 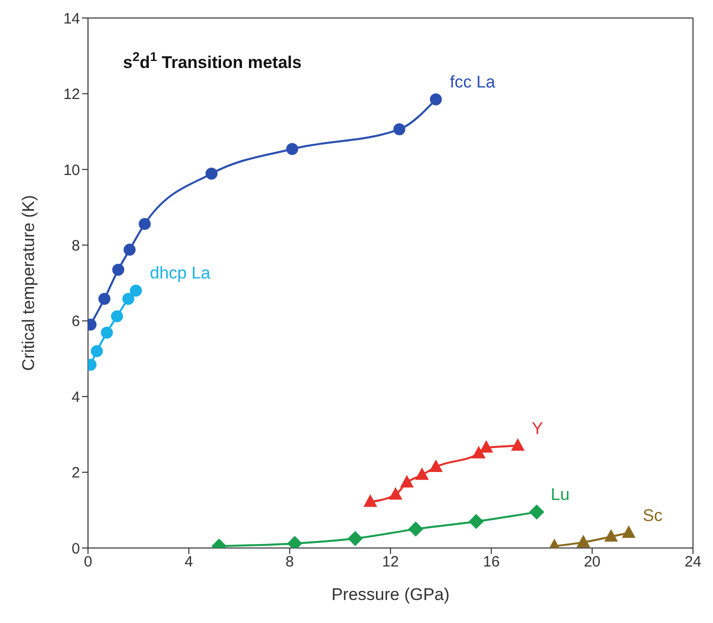 I want to click on x-axis-title: Pressure (GPa), so click(x=390, y=594).